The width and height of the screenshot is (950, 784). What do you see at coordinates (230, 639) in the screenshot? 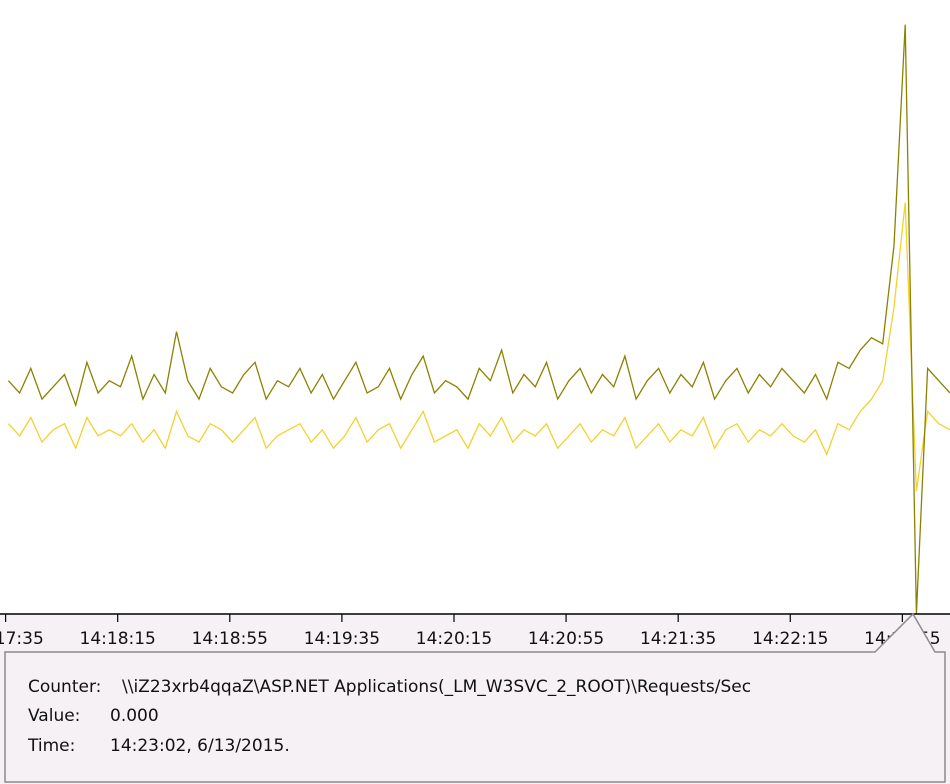
I see `x-tick-label: 14:18:55` at bounding box center [230, 639].